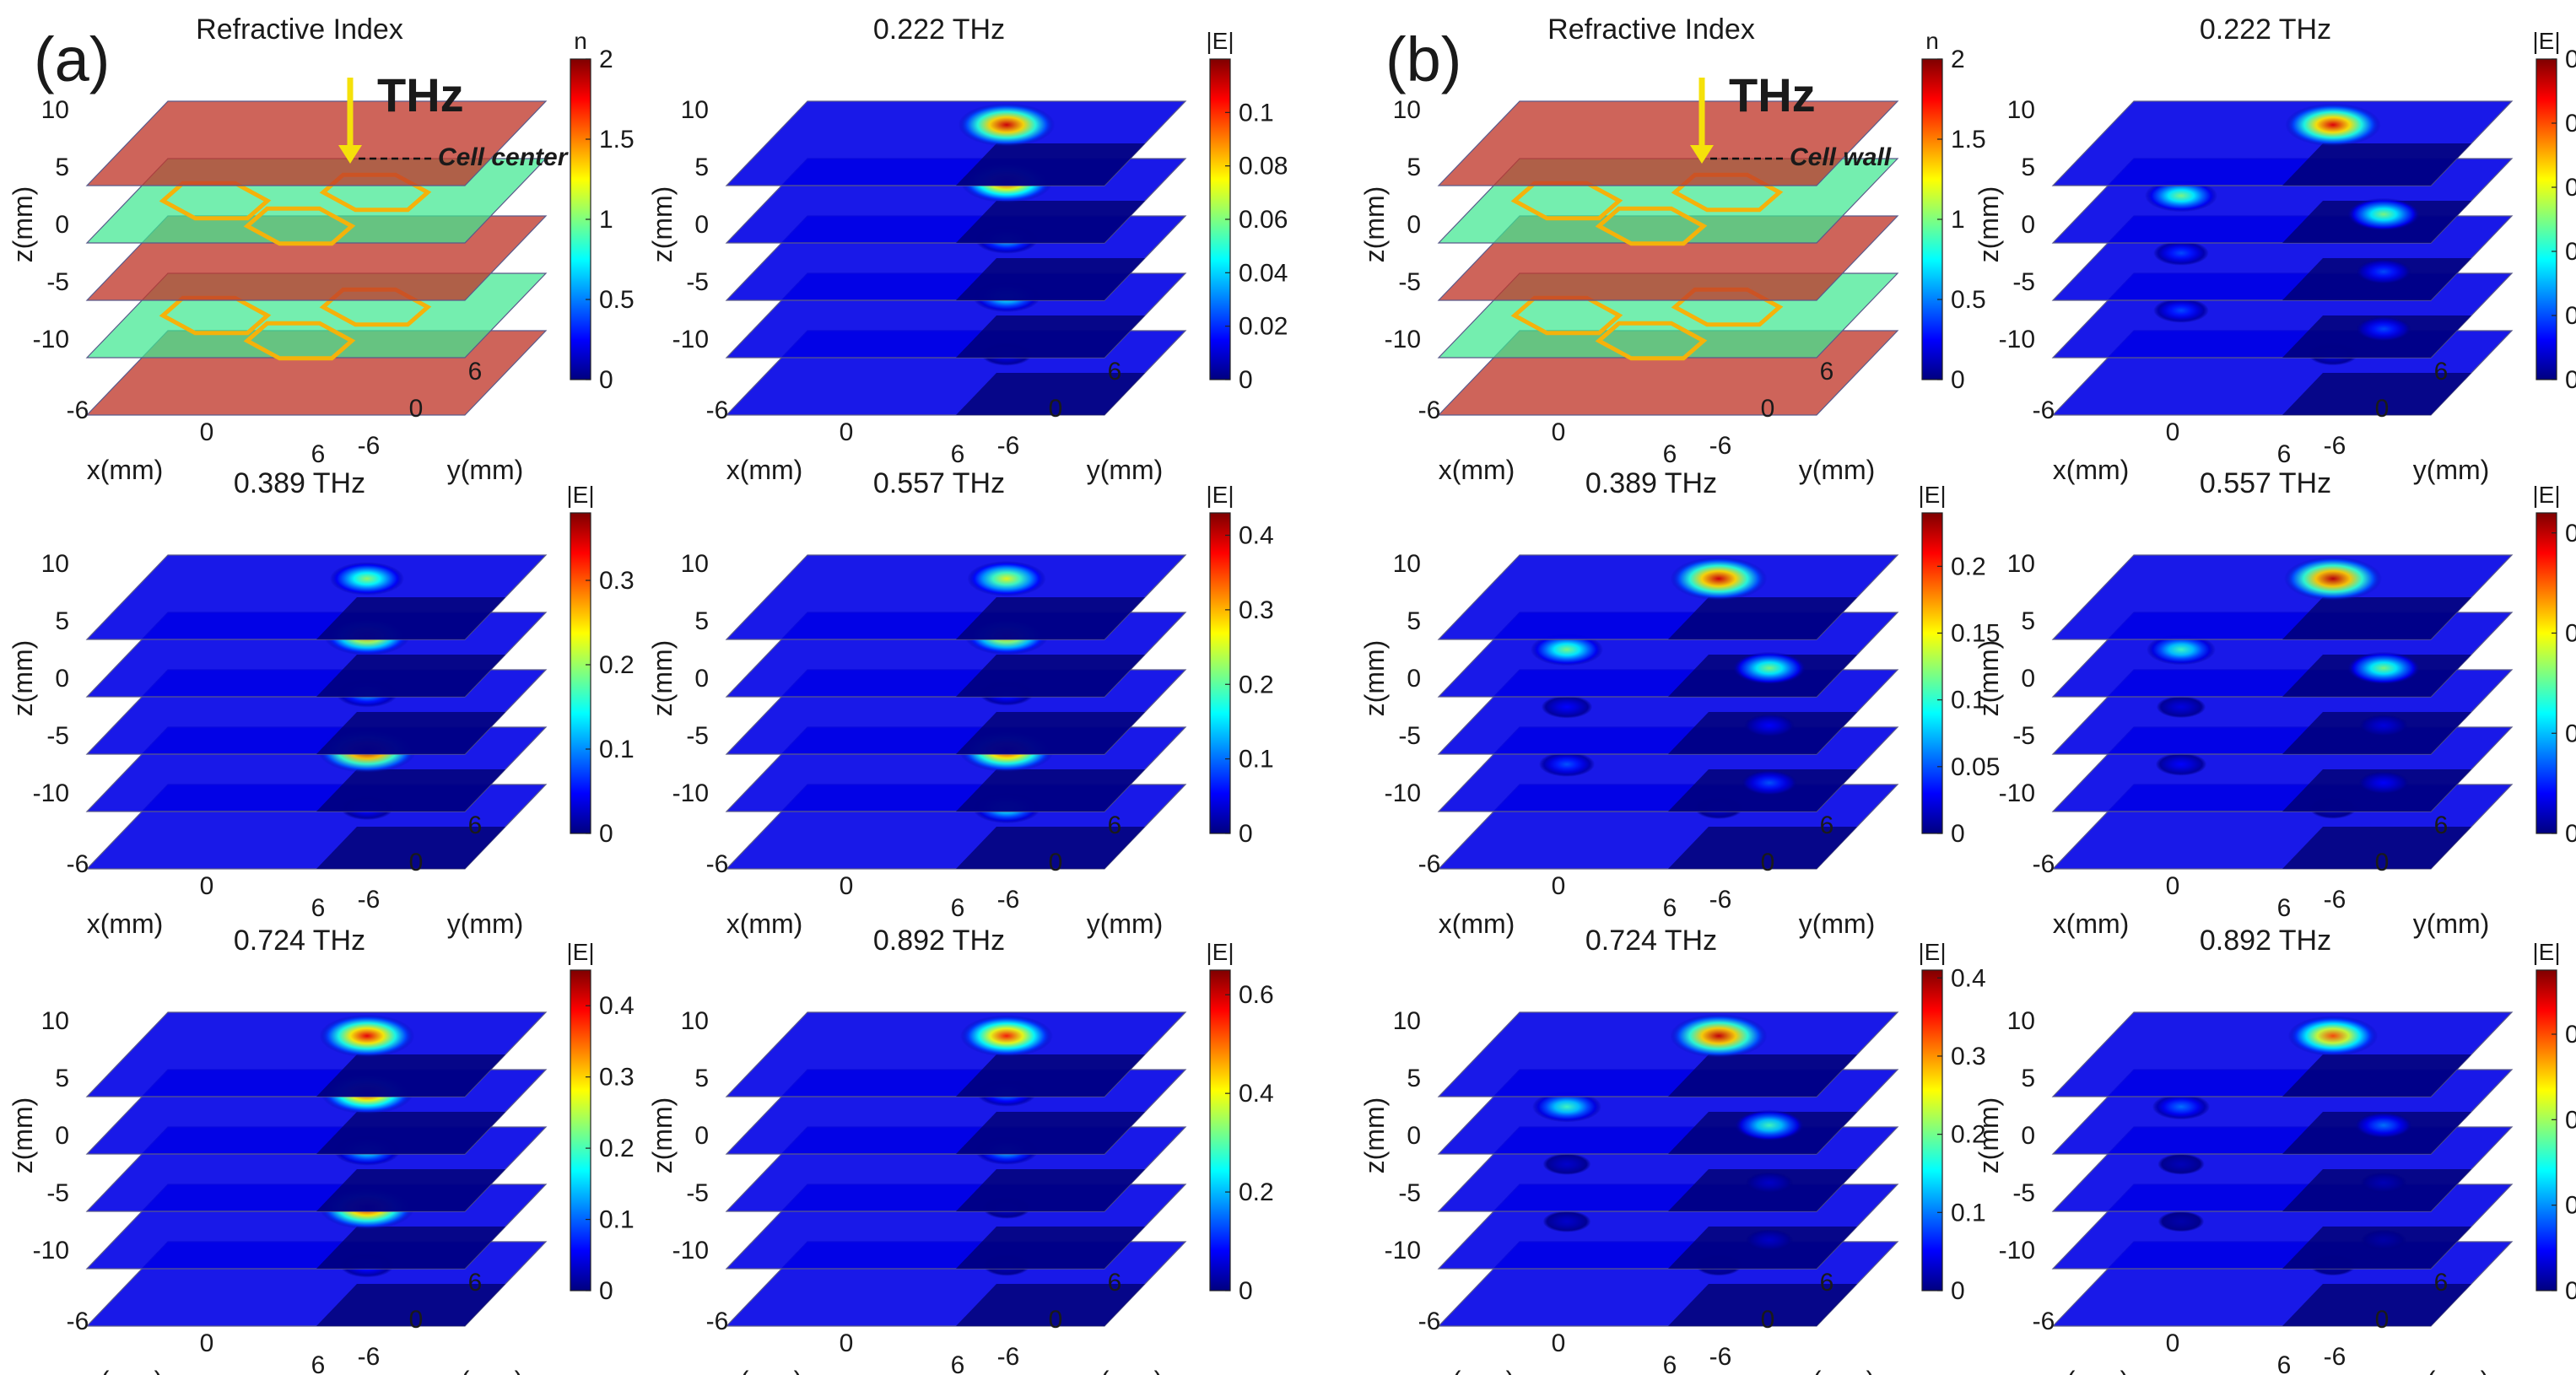 The height and width of the screenshot is (1375, 2576). I want to click on panel-b-label: (b), so click(1423, 59).